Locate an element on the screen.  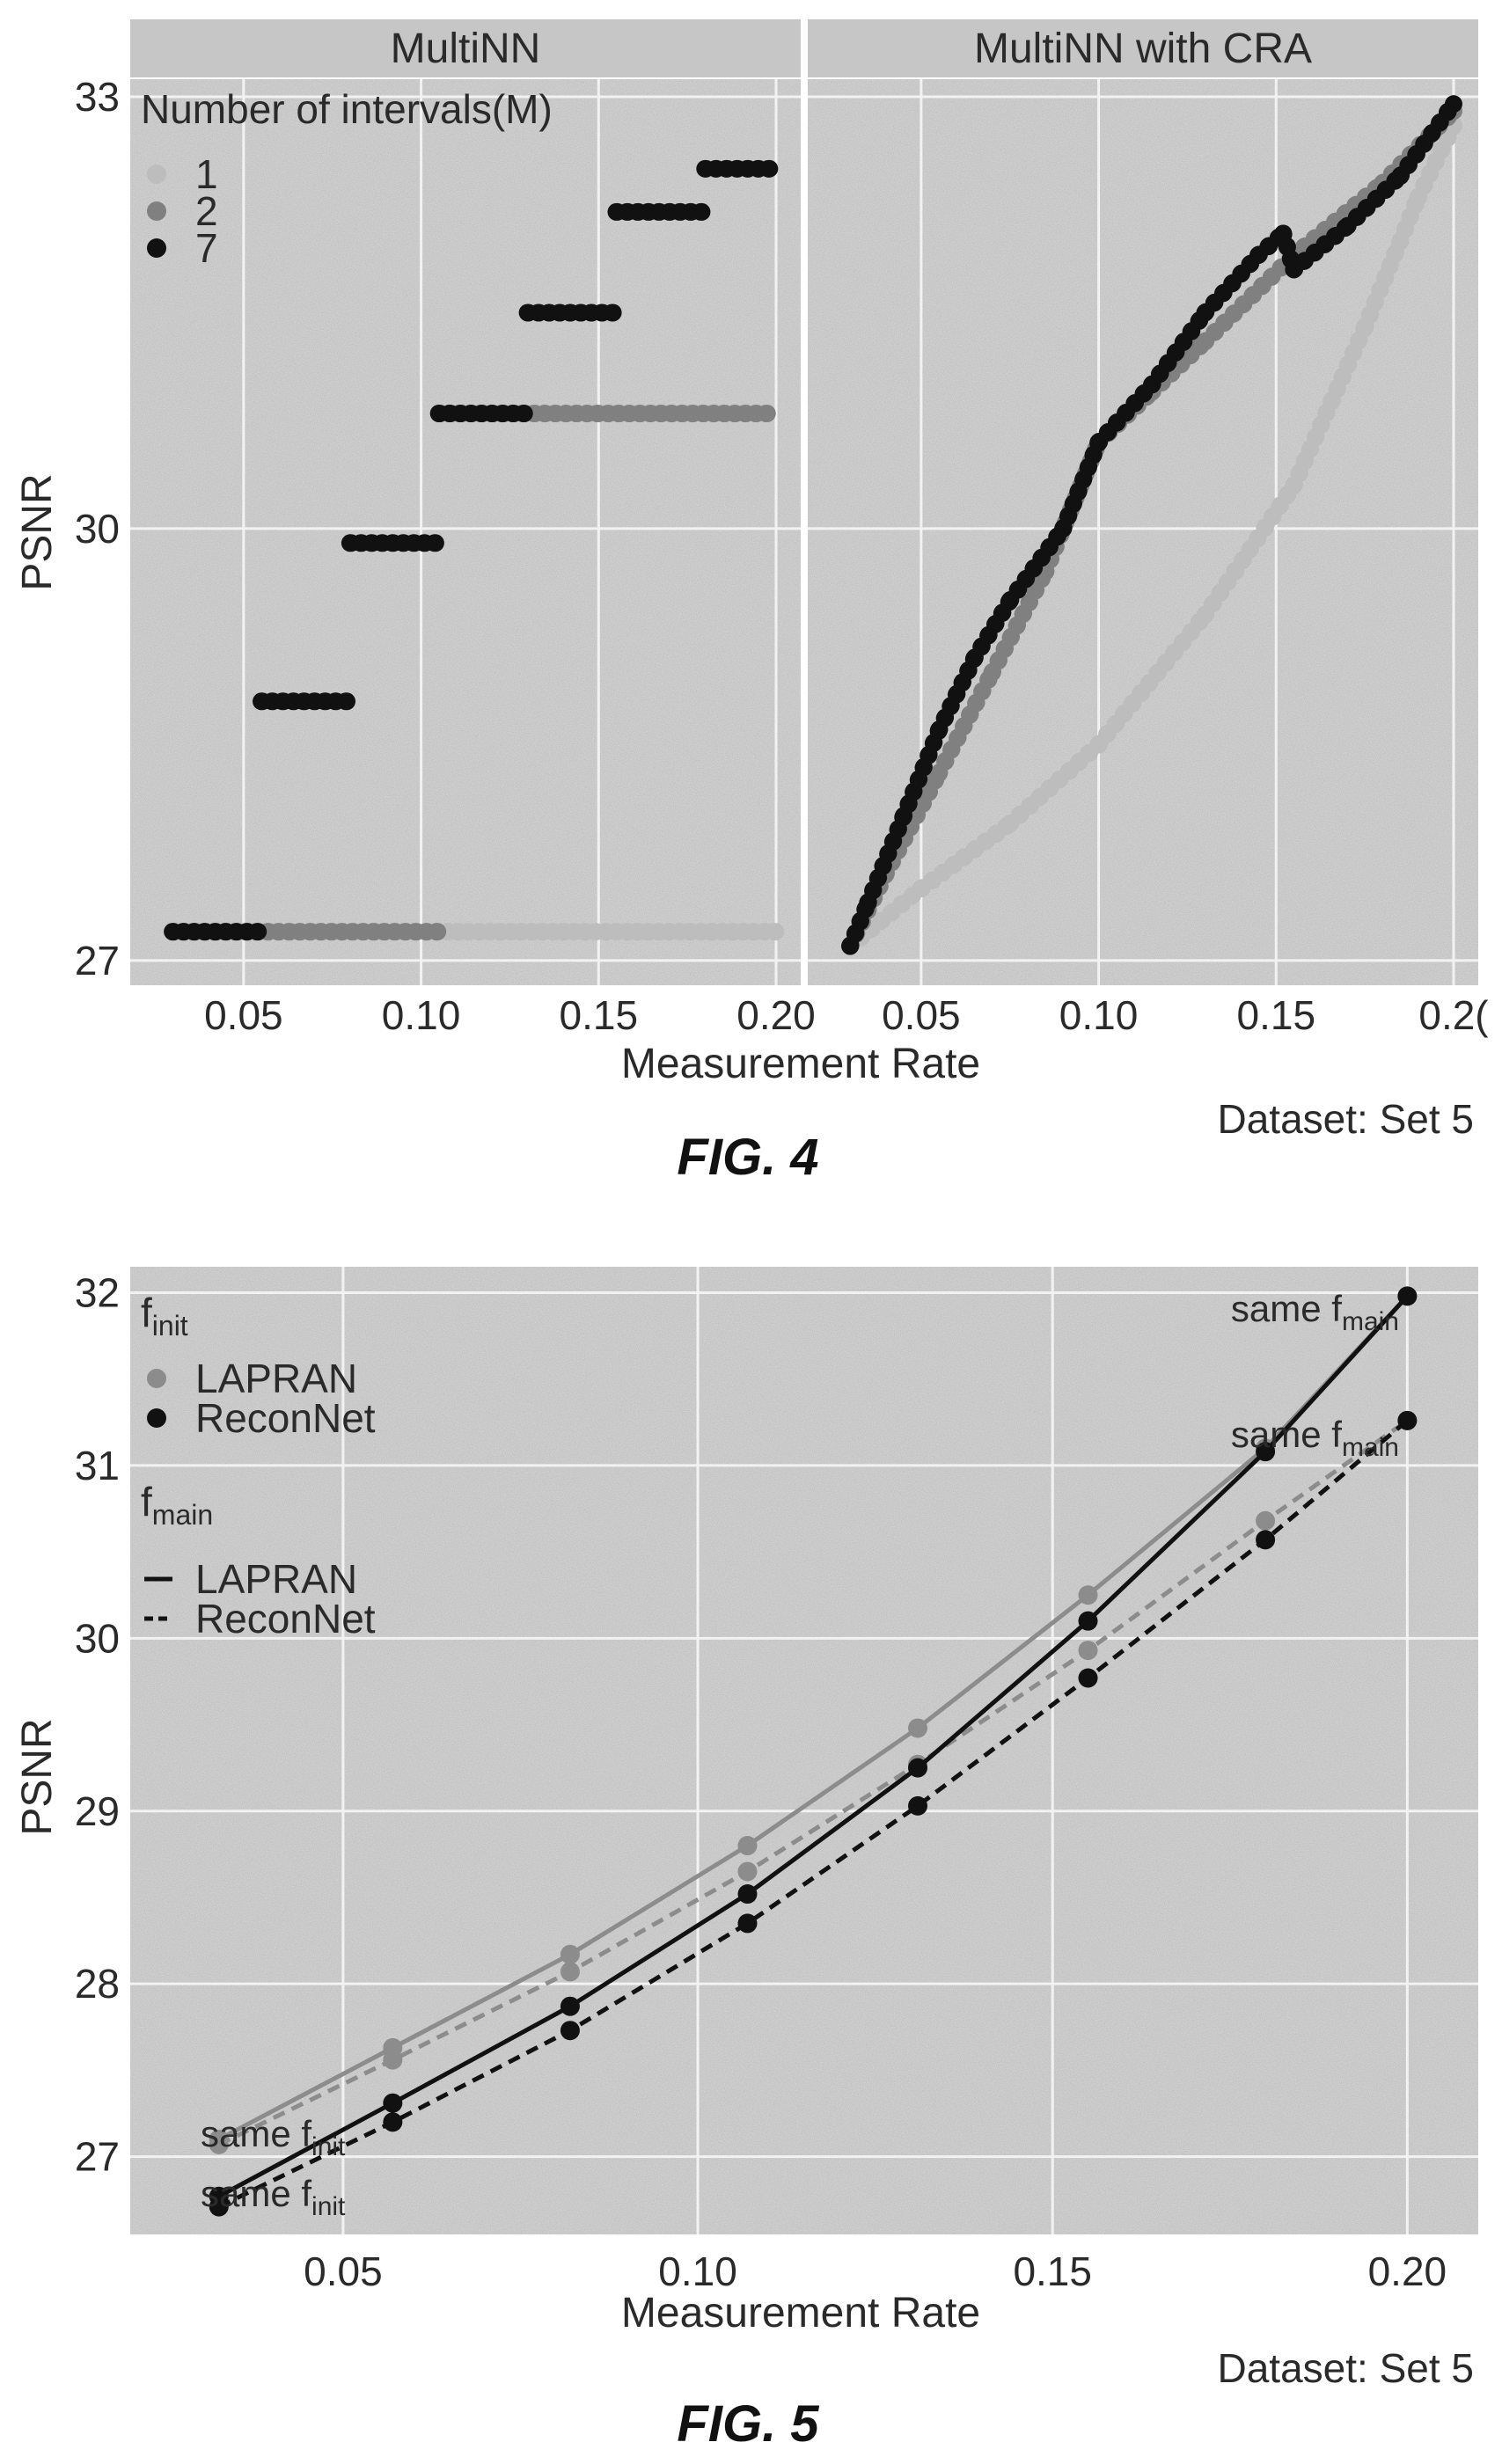
fig4-left-x-tick-label: 0.10 is located at coordinates (421, 1015).